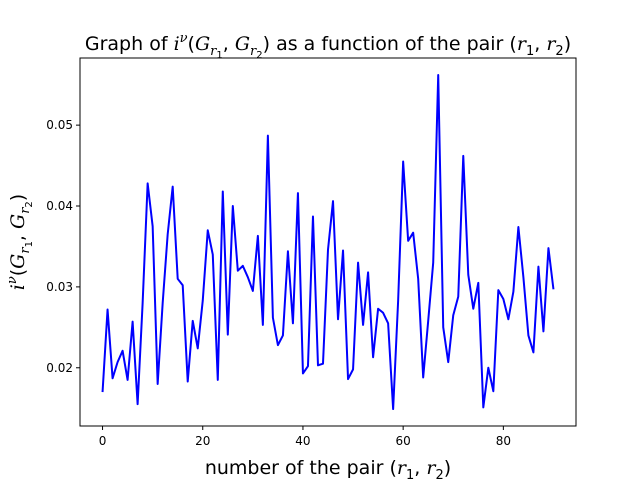  Describe the element at coordinates (103, 441) in the screenshot. I see `x-tick-label: 0` at that location.